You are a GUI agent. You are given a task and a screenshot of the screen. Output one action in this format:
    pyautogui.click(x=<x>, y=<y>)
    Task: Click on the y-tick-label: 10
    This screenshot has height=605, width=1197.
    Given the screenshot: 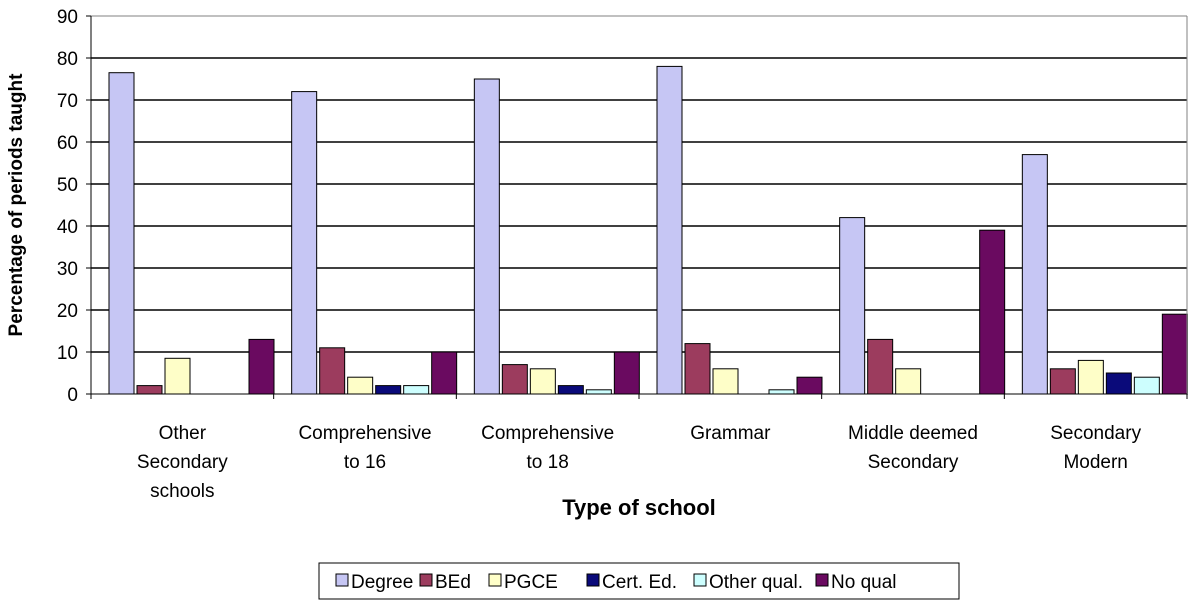 What is the action you would take?
    pyautogui.click(x=67, y=353)
    